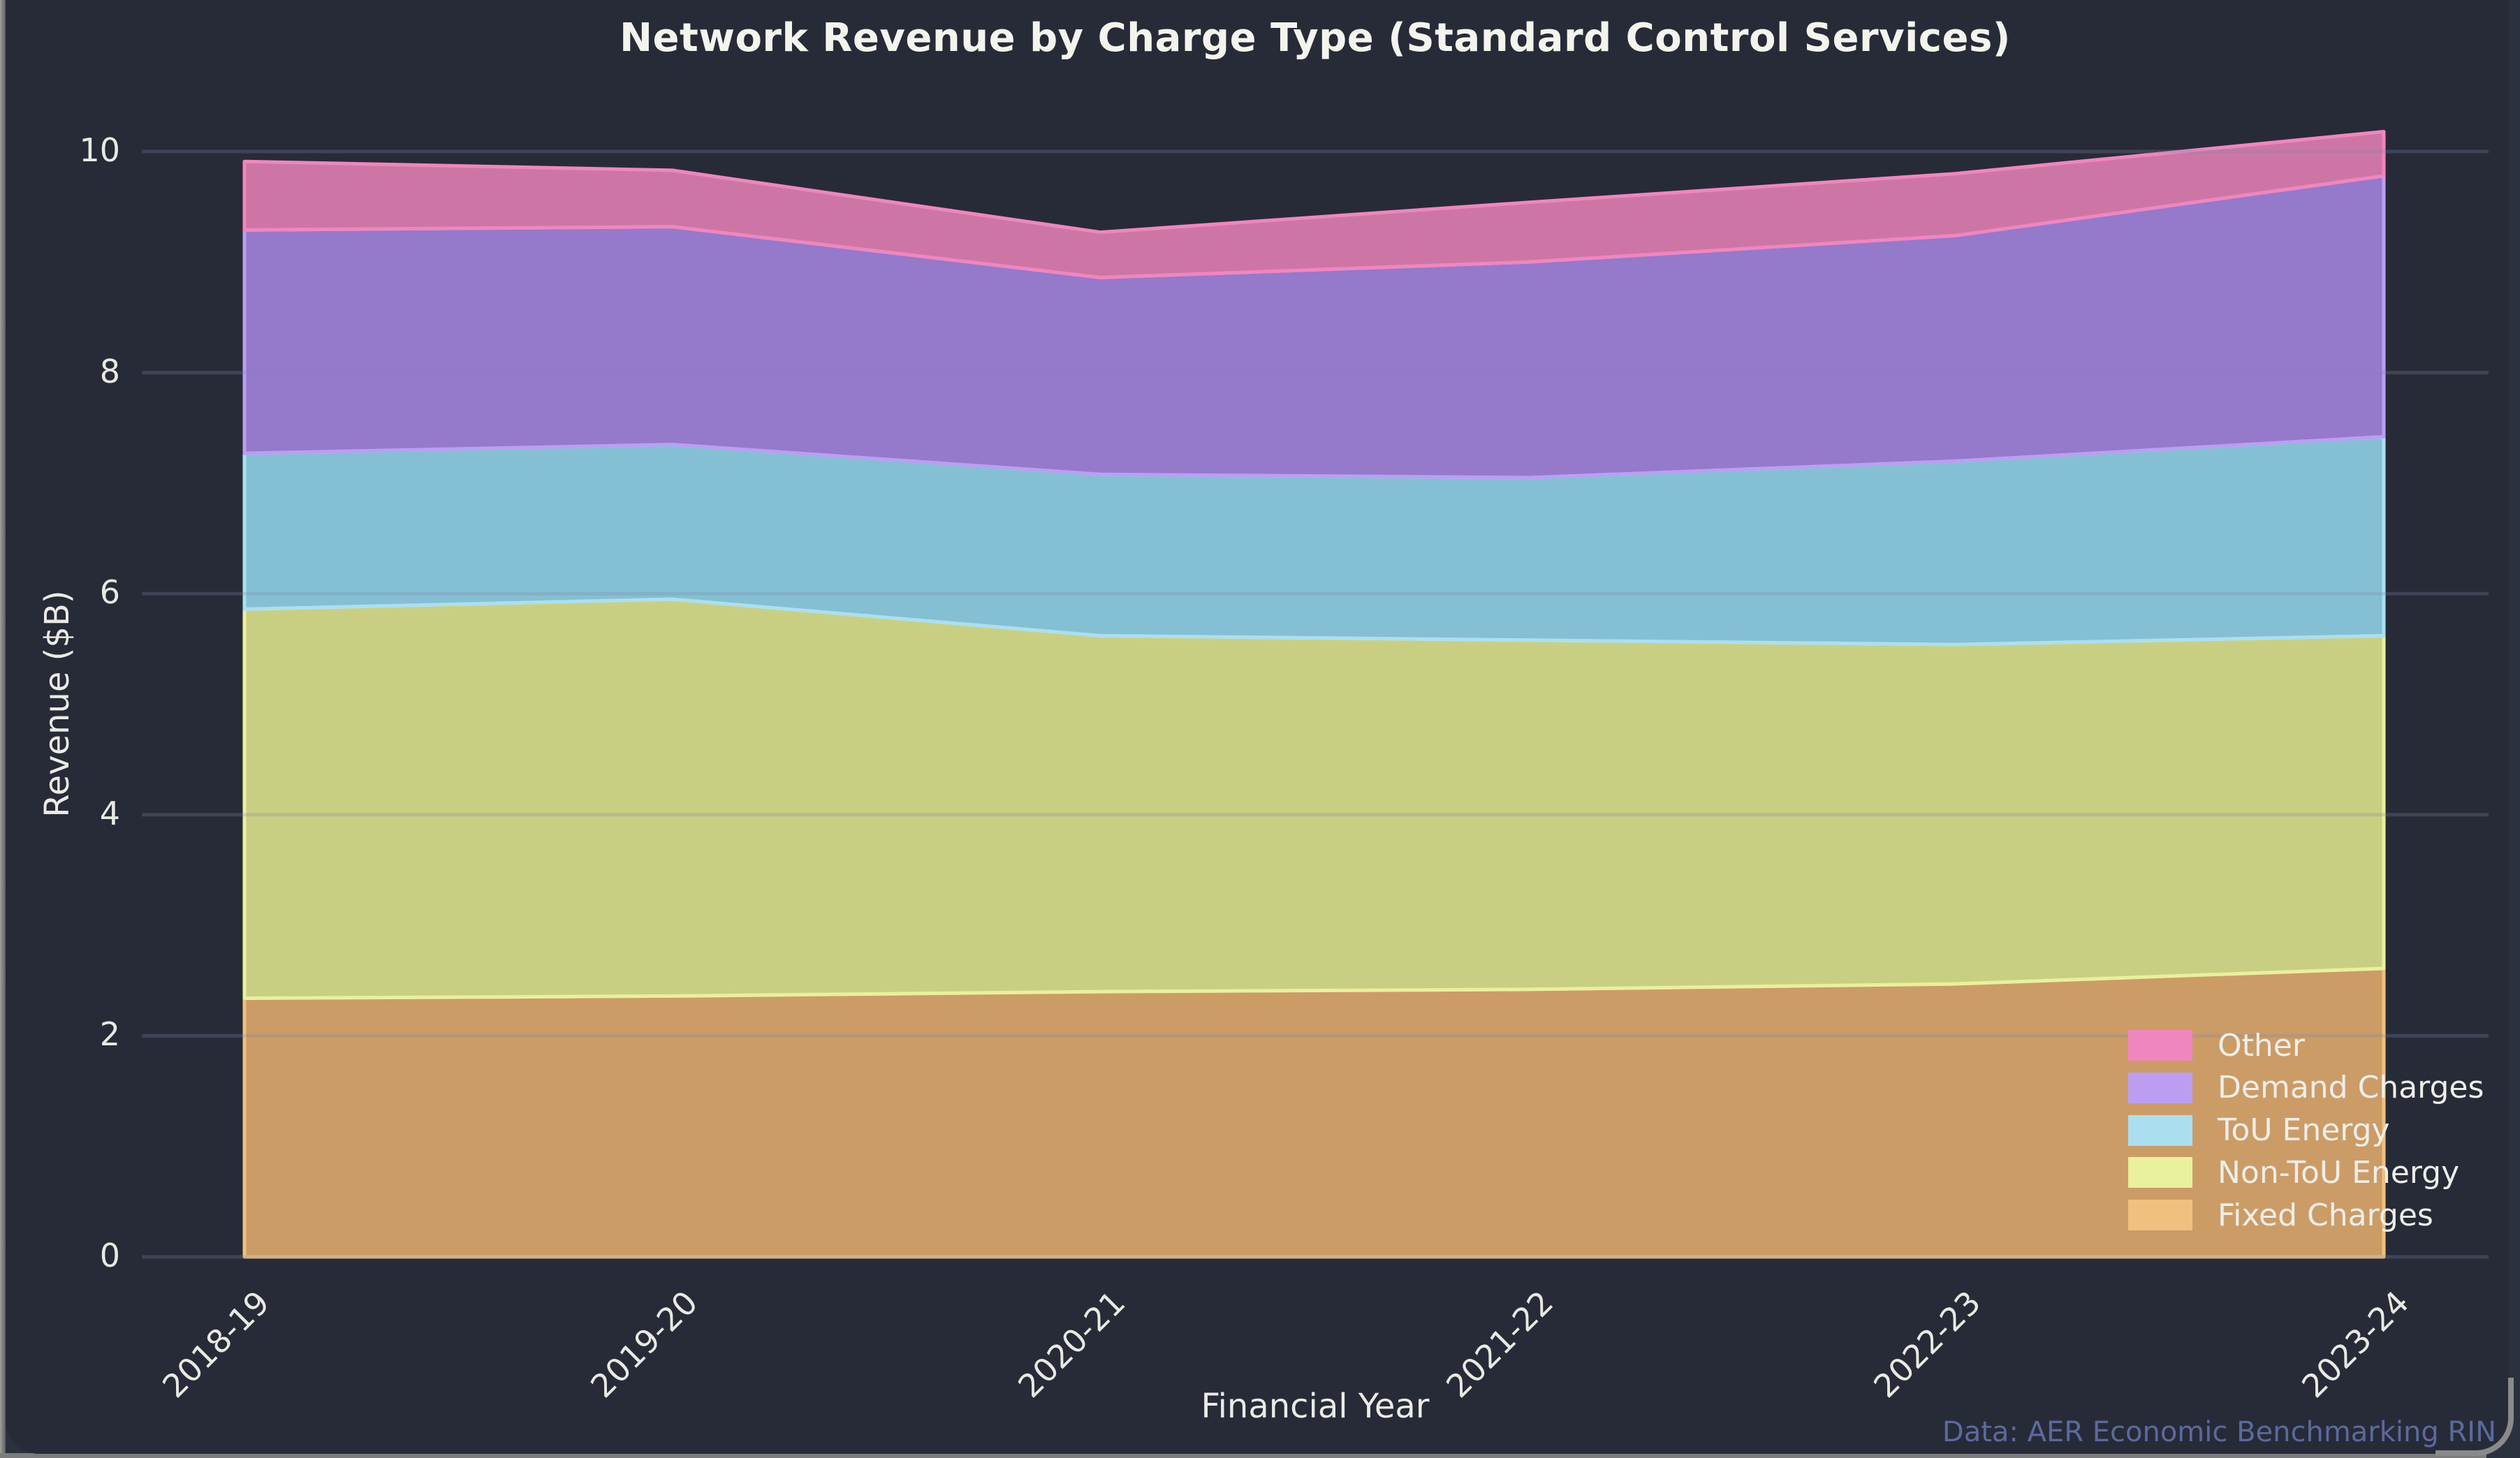  I want to click on y-tick-label: 2, so click(109, 1034).